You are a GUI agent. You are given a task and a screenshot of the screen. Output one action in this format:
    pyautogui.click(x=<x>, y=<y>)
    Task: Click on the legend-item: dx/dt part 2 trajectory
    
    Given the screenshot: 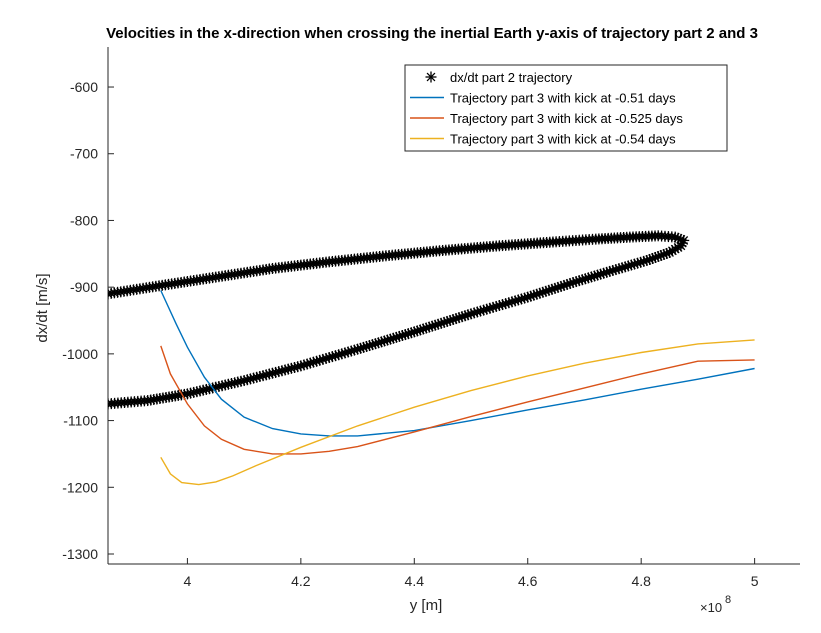 What is the action you would take?
    pyautogui.click(x=499, y=77)
    